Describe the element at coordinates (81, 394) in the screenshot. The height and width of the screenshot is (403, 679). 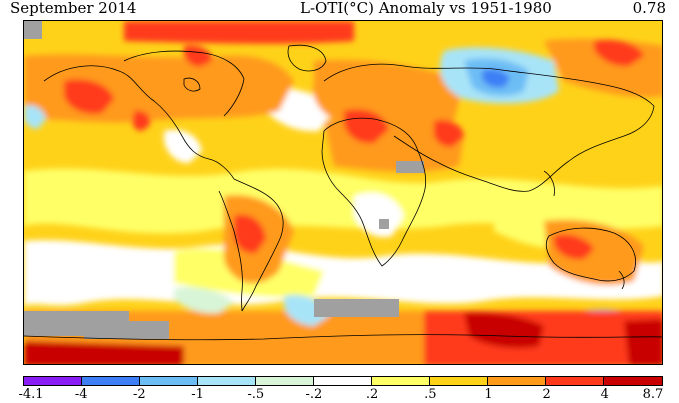
I see `legend-tick-label: -4` at that location.